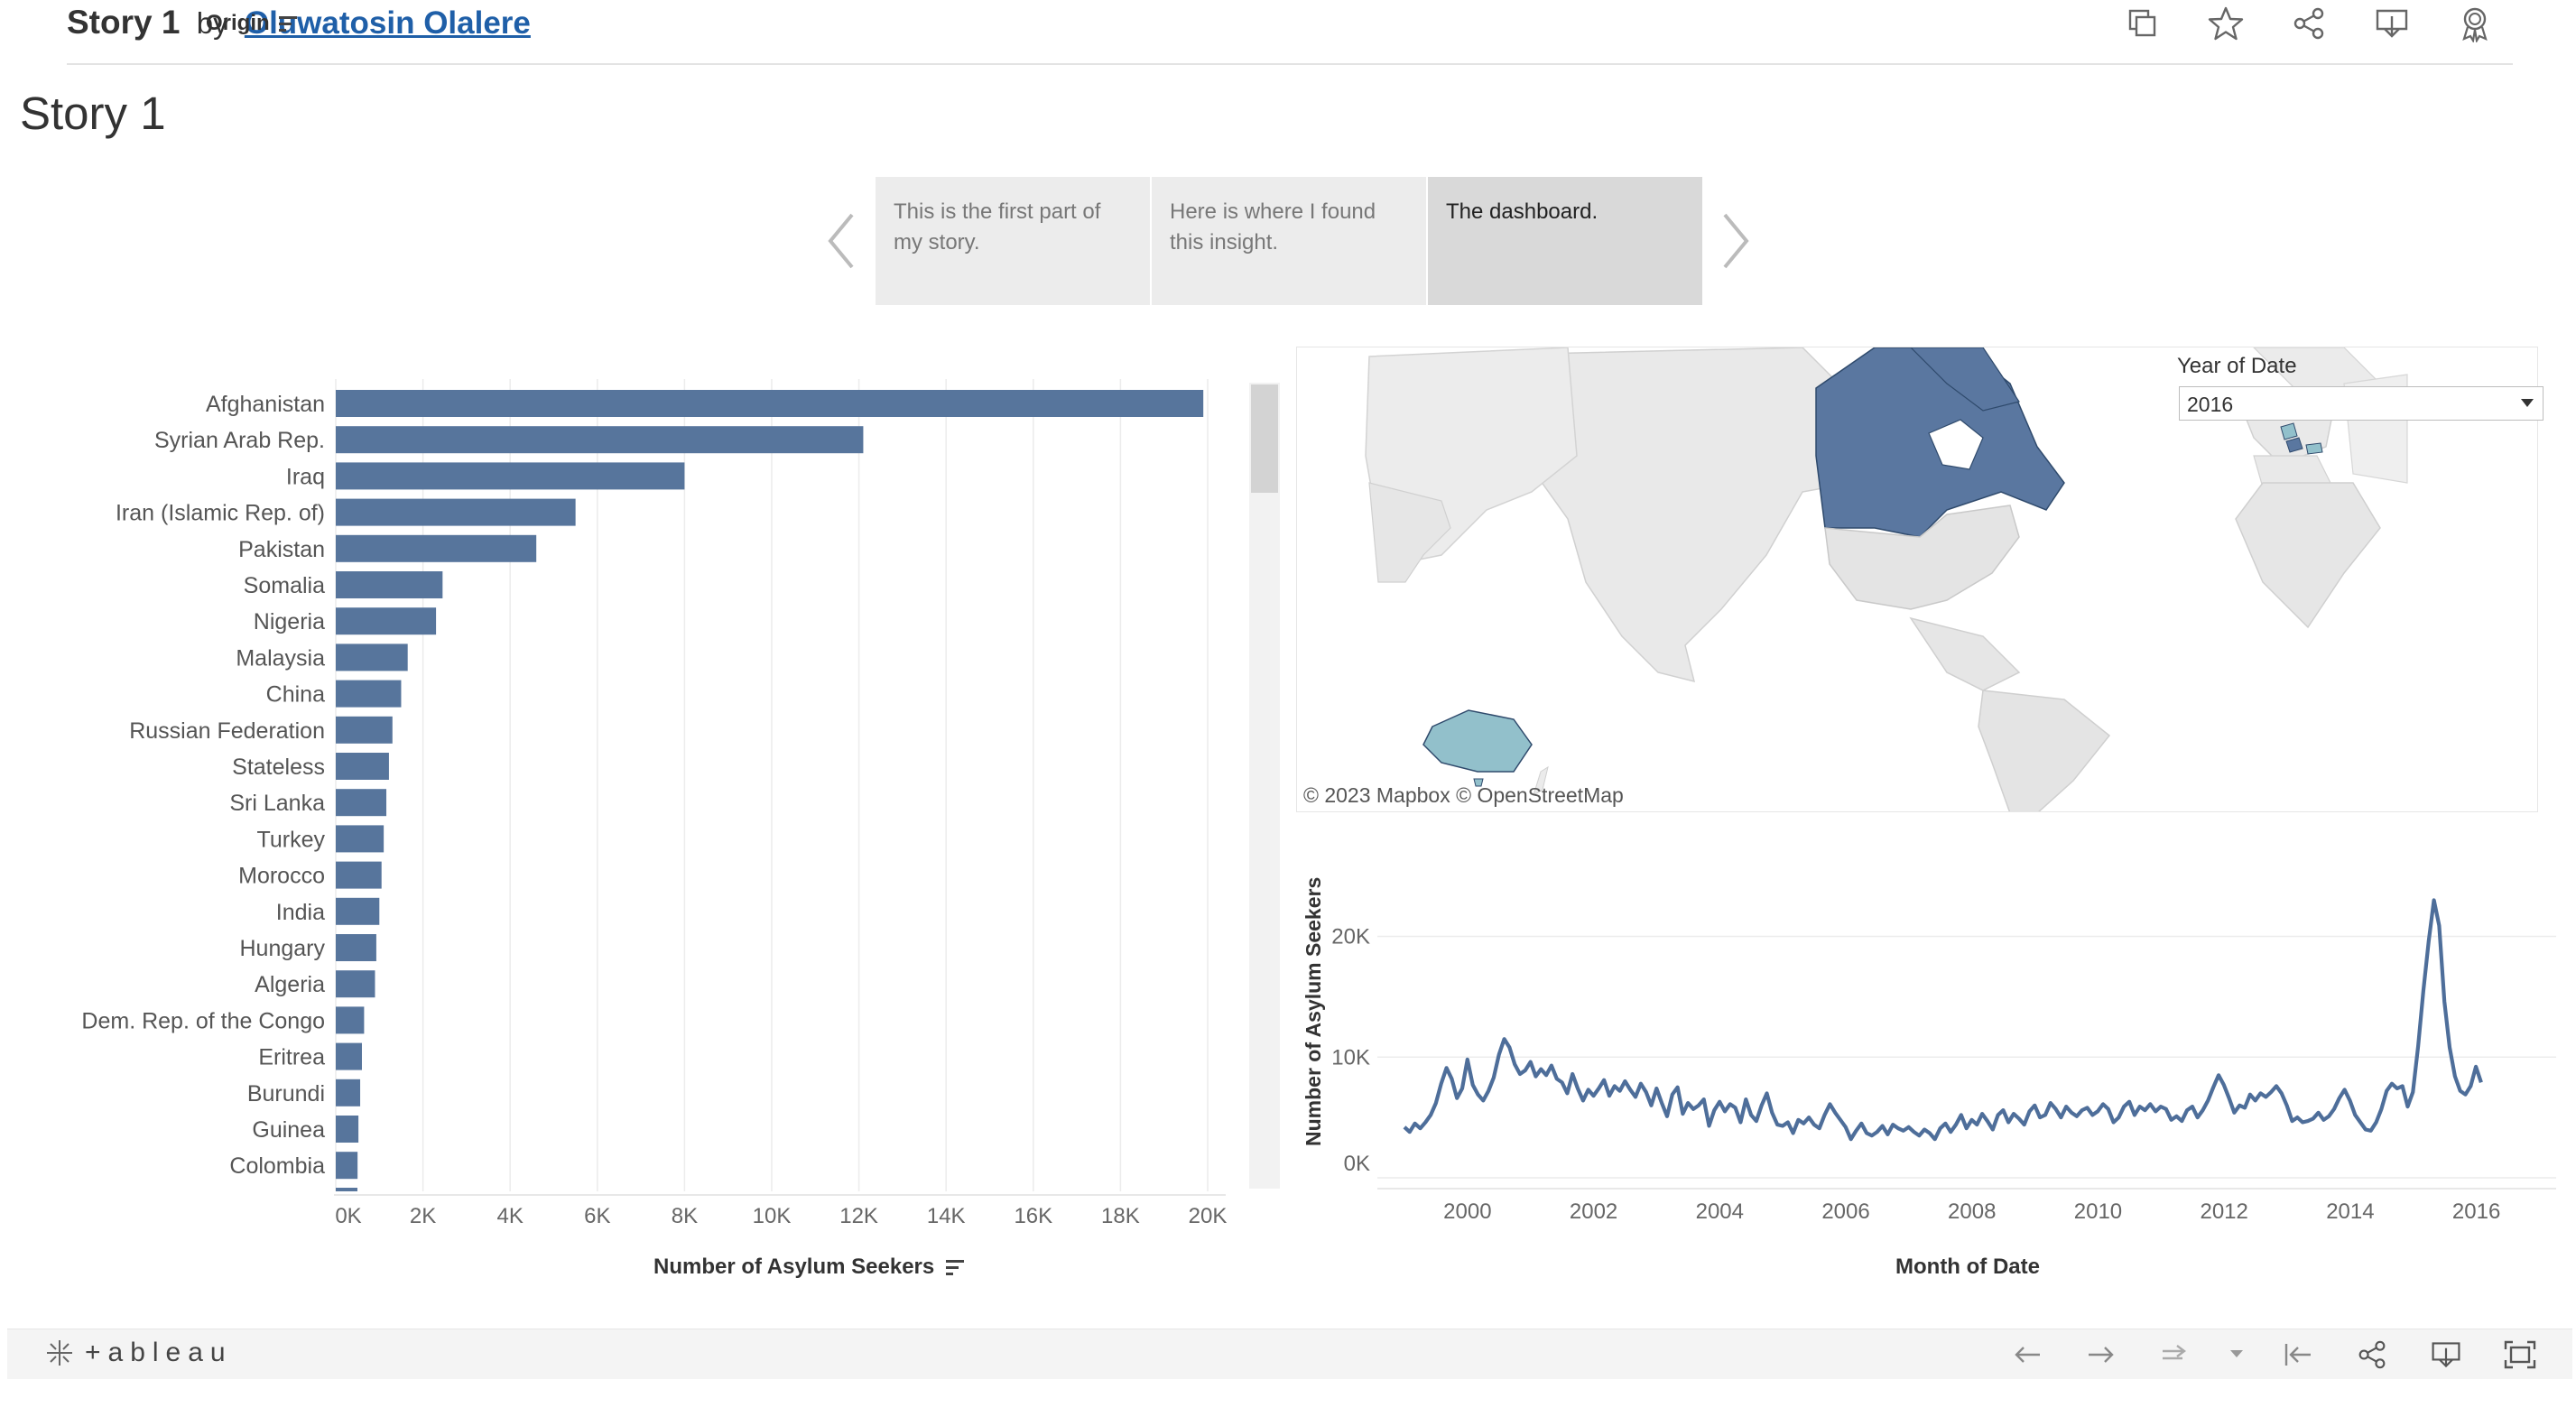 The height and width of the screenshot is (1426, 2576). What do you see at coordinates (2210, 404) in the screenshot?
I see `year-filter-value: 2016` at bounding box center [2210, 404].